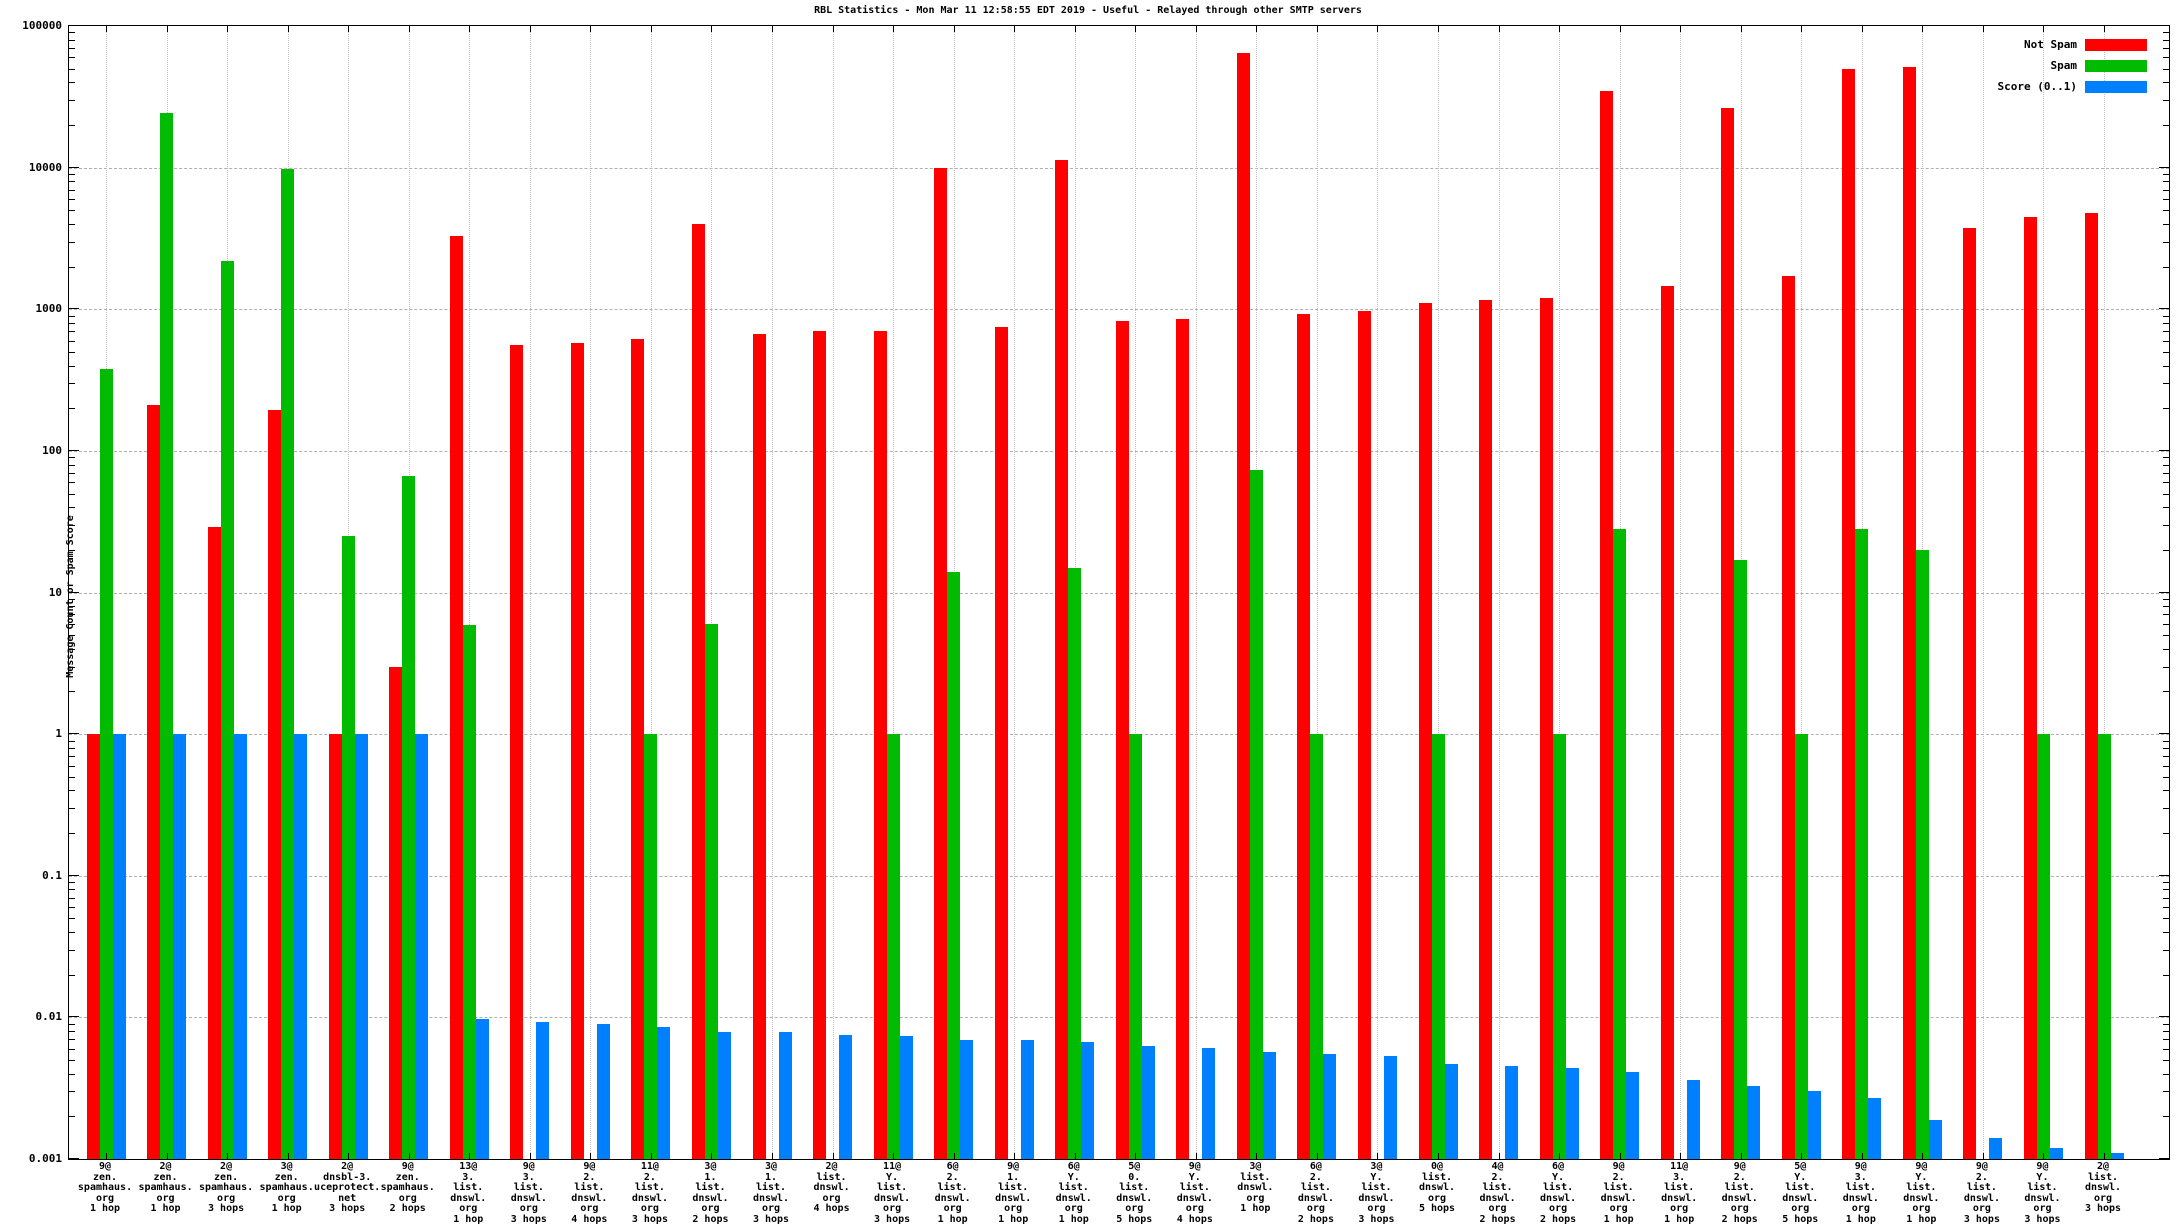  Describe the element at coordinates (1013, 1192) in the screenshot. I see `x-tick-label: 9@ 1. list. dnswl. org 1 hop` at that location.